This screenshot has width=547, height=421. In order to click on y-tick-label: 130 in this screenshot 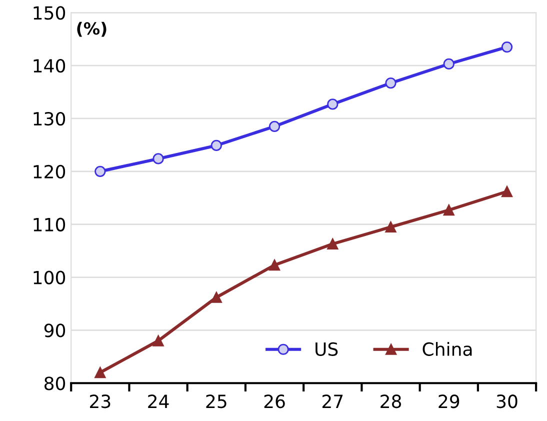, I will do `click(50, 119)`.